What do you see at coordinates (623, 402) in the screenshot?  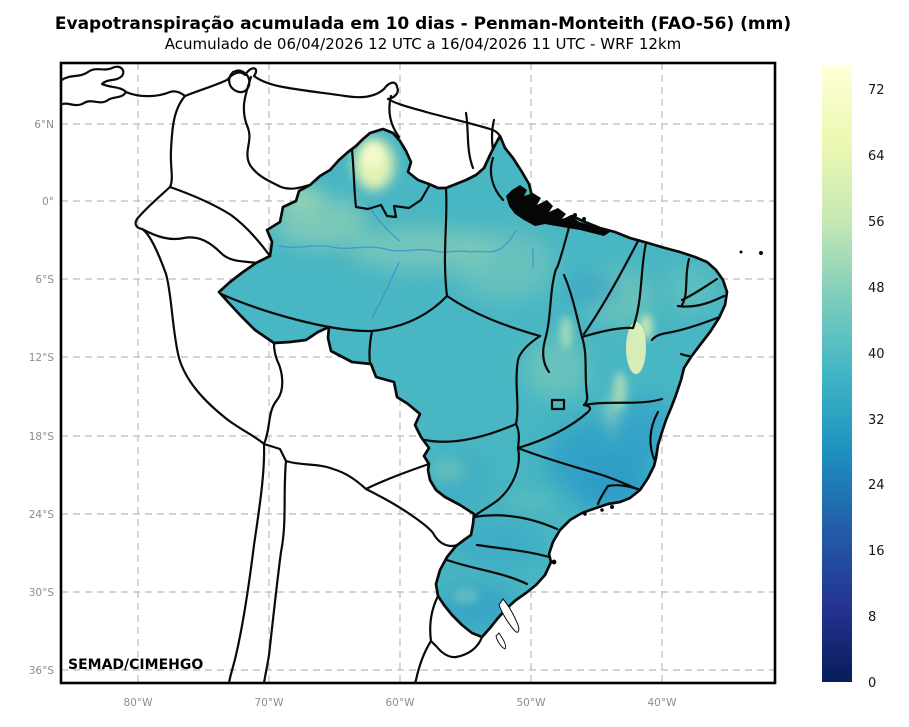 I see `state-border-bahia-minas` at bounding box center [623, 402].